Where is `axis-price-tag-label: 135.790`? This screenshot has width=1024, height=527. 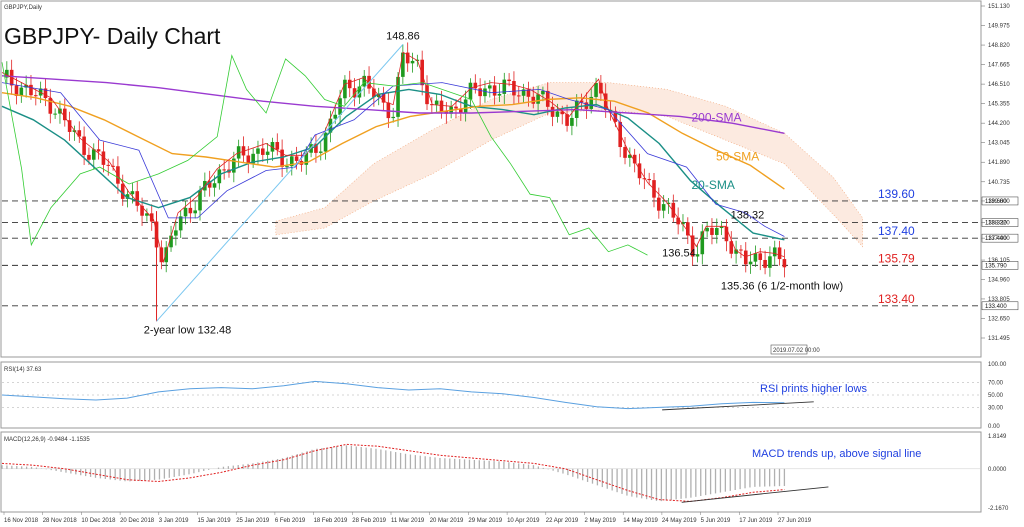 axis-price-tag-label: 135.790 is located at coordinates (996, 266).